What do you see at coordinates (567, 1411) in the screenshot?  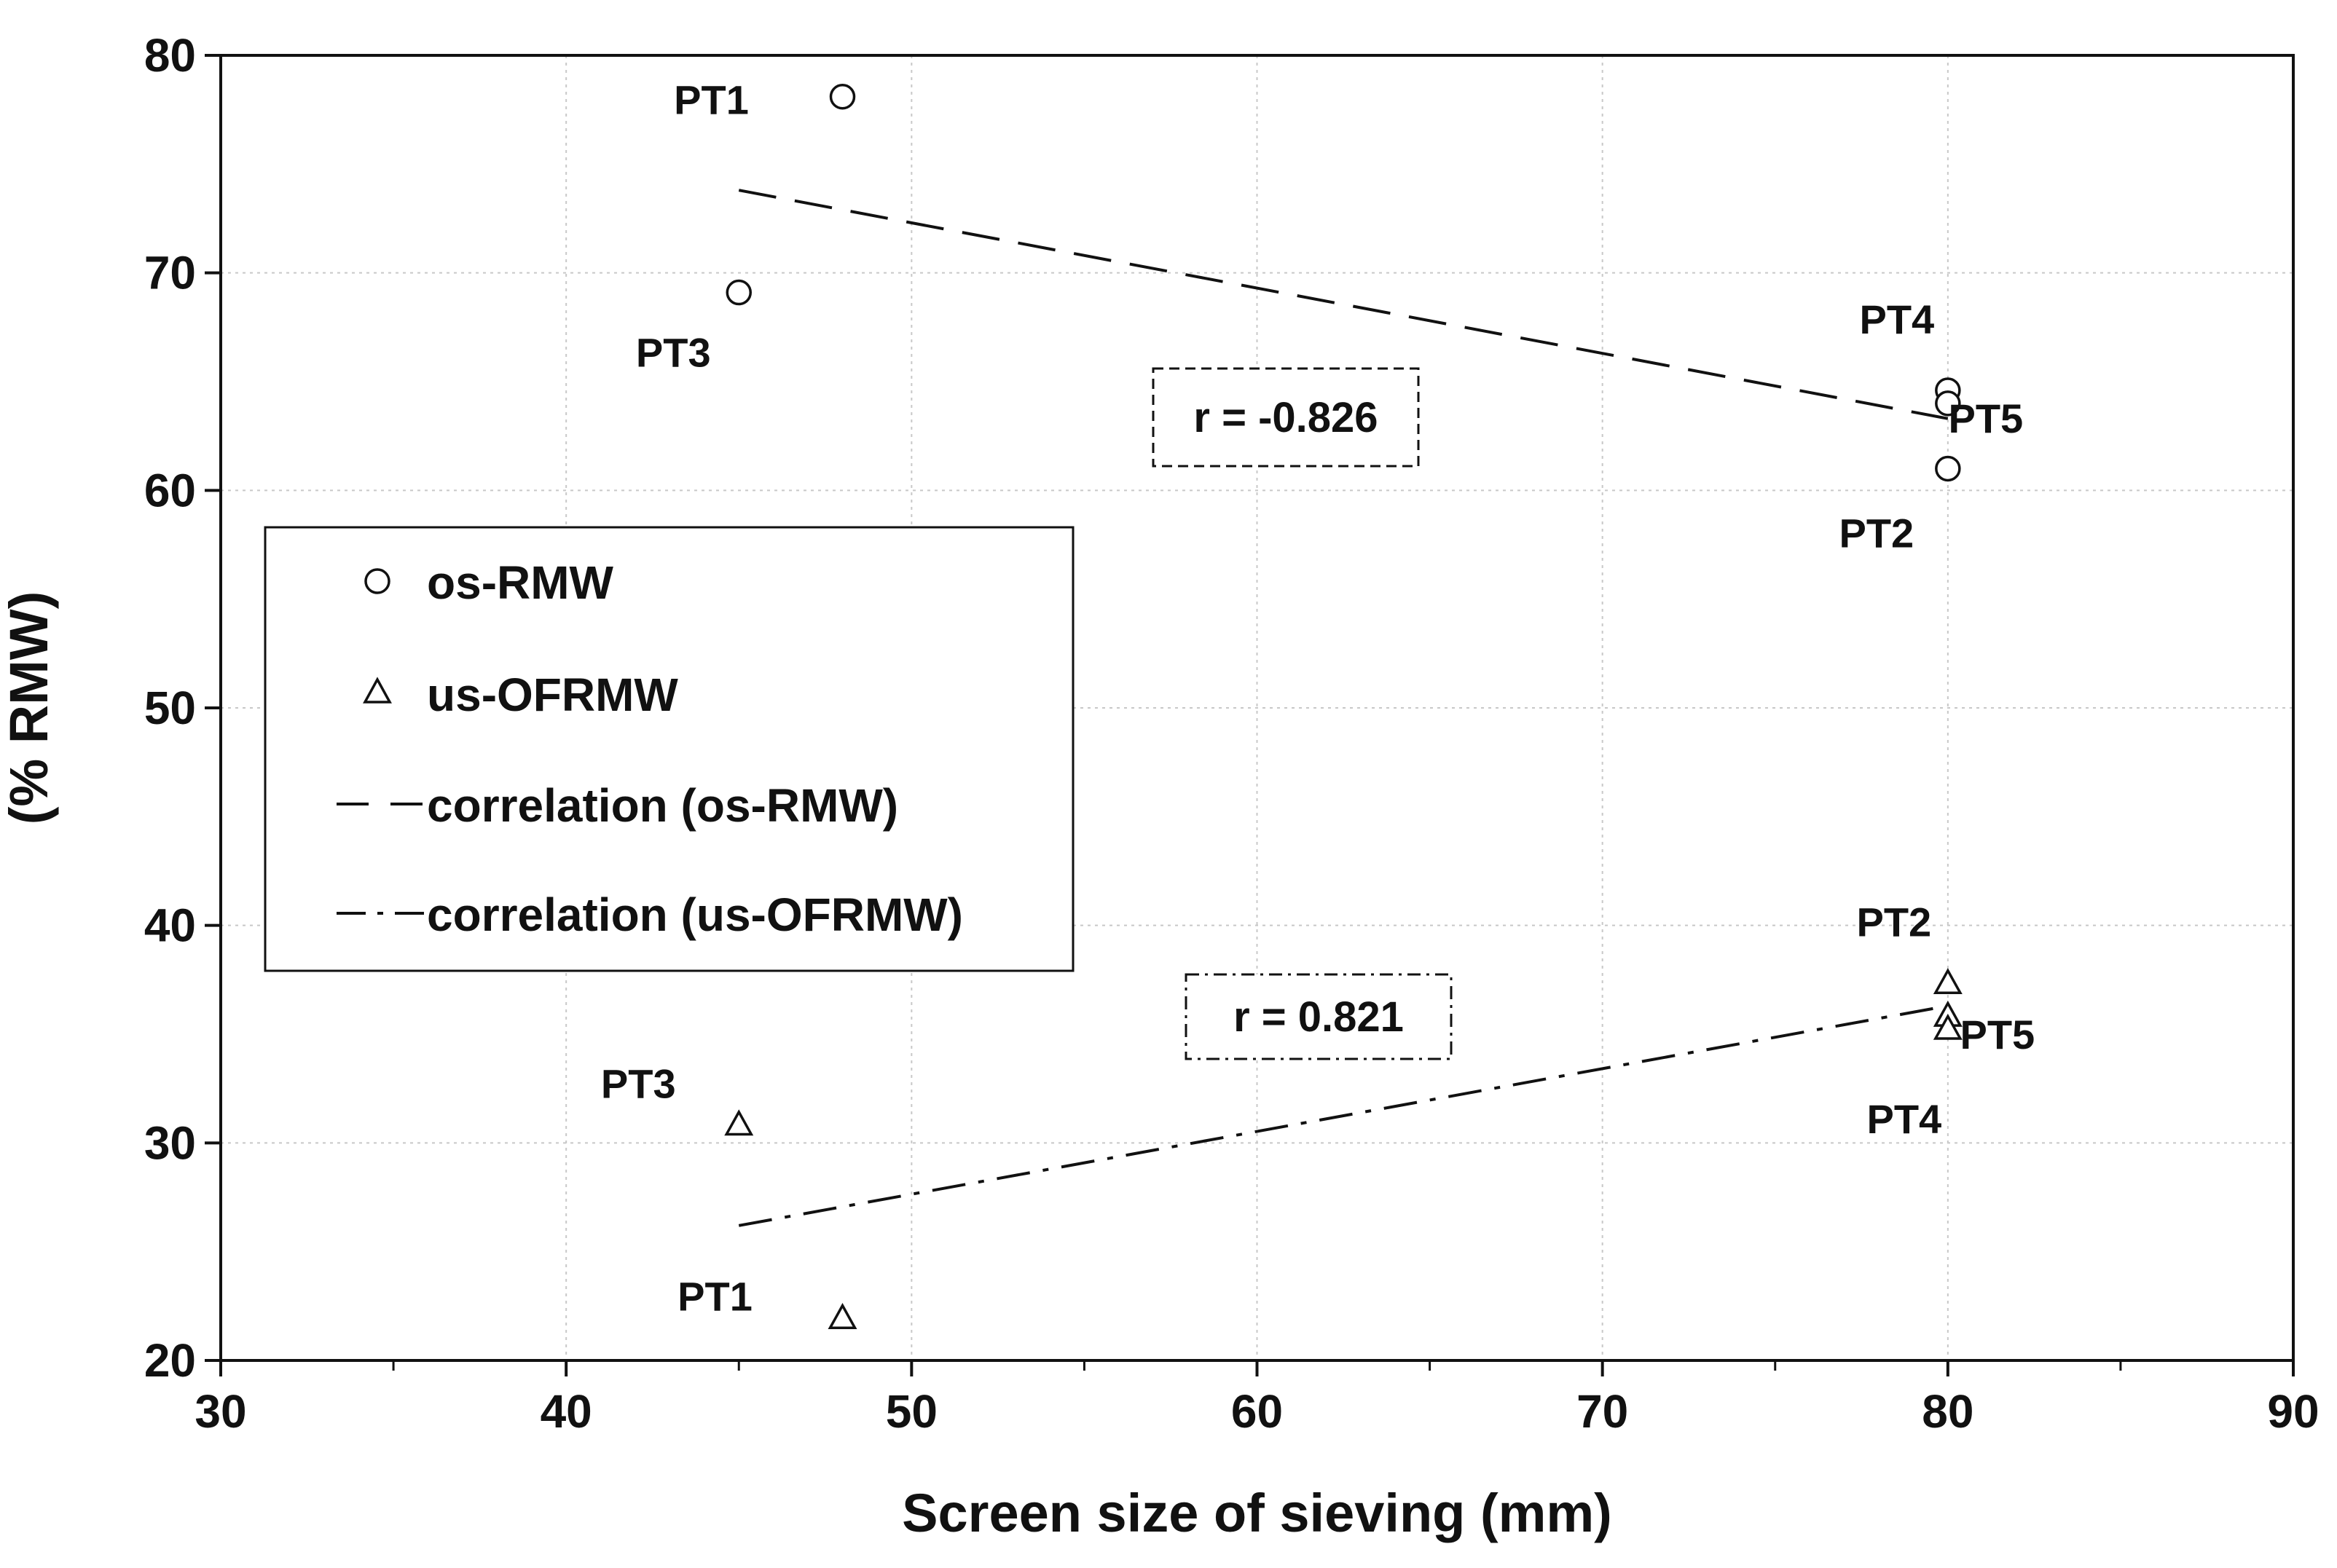 I see `x-tick-label: 40` at bounding box center [567, 1411].